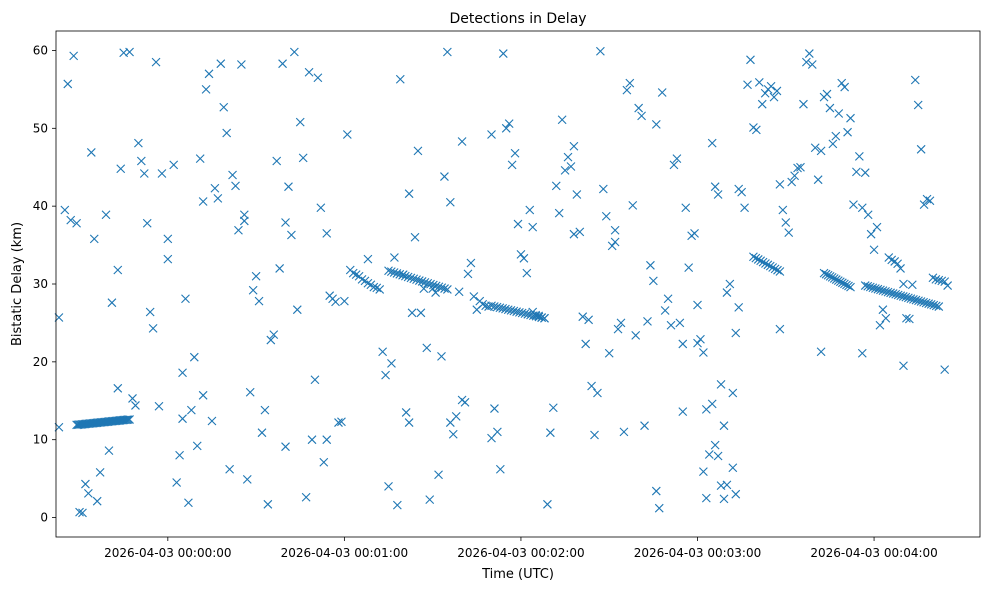 The height and width of the screenshot is (594, 989). I want to click on y-axis-ticks: 0 10 20 30 40 50 60, so click(44, 284).